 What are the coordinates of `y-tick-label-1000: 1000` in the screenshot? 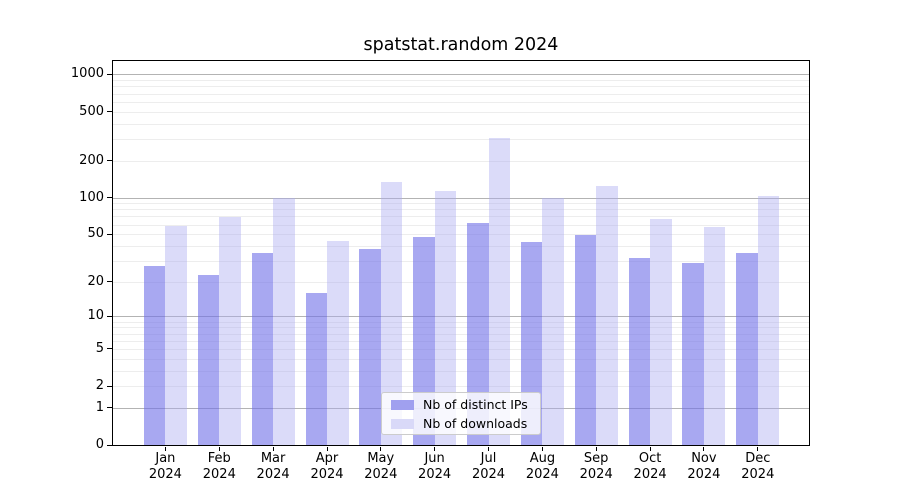 It's located at (87, 74).